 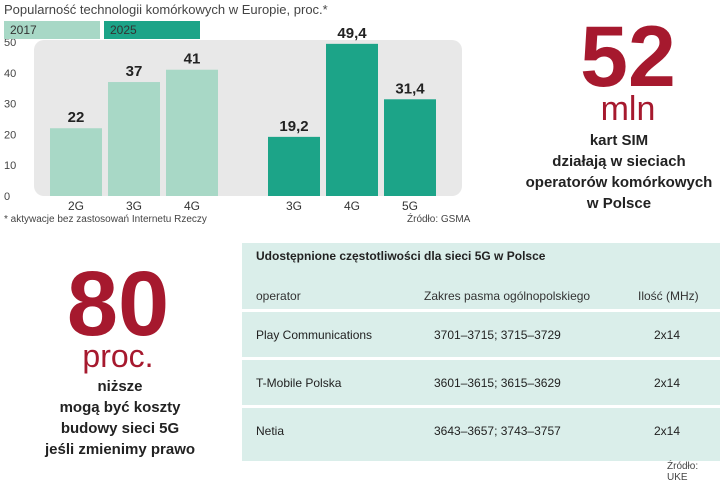 I want to click on legend-item-2017: 2017, so click(x=52, y=30).